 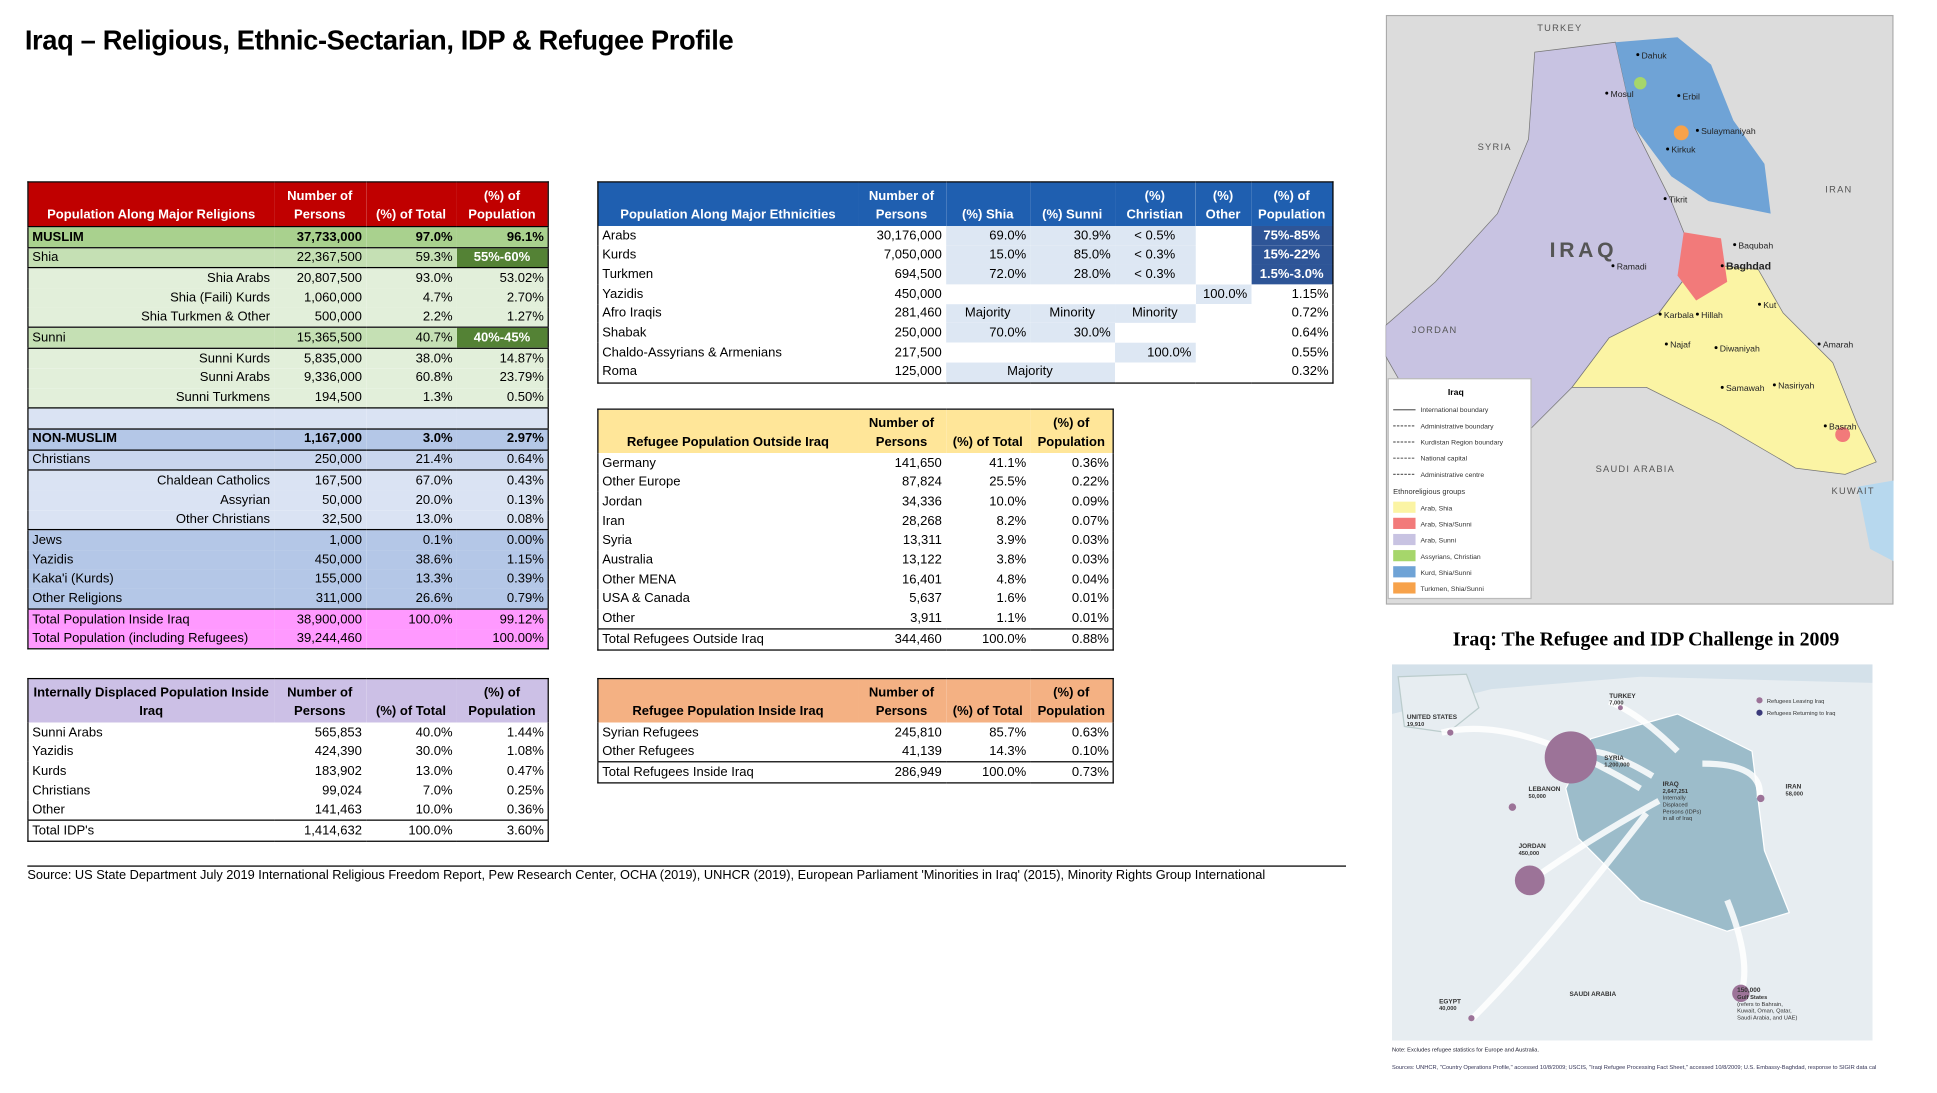 What do you see at coordinates (434, 237) in the screenshot?
I see `table-cell: 97.0%` at bounding box center [434, 237].